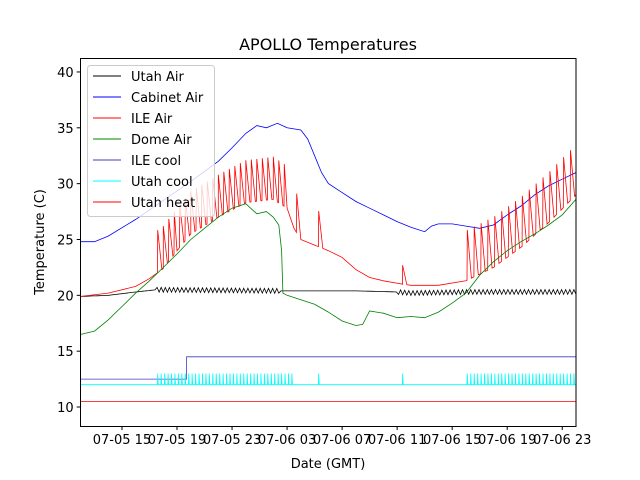 The image size is (640, 480). What do you see at coordinates (452, 440) in the screenshot?
I see `x-tick-label: 07-06 15` at bounding box center [452, 440].